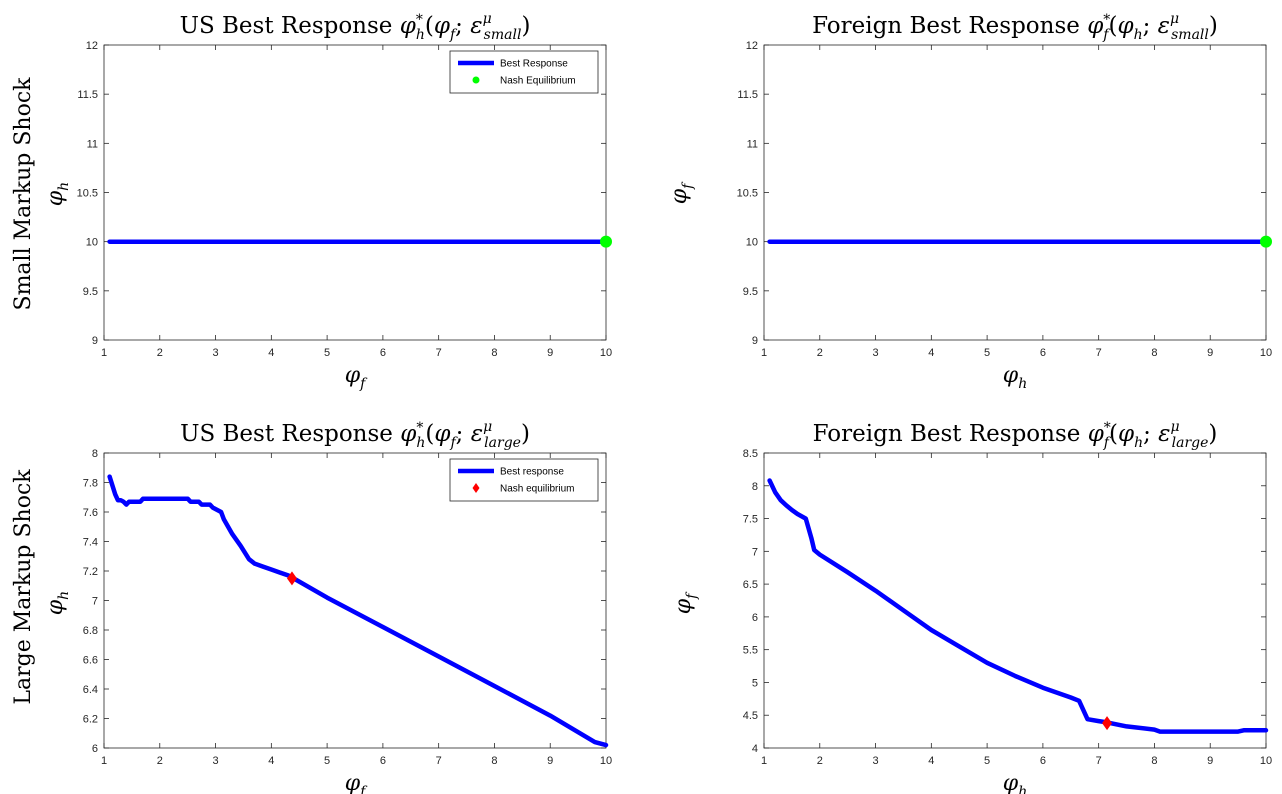 This screenshot has height=794, width=1282. What do you see at coordinates (524, 480) in the screenshot?
I see `legend: Best response Nash equilibrium` at bounding box center [524, 480].